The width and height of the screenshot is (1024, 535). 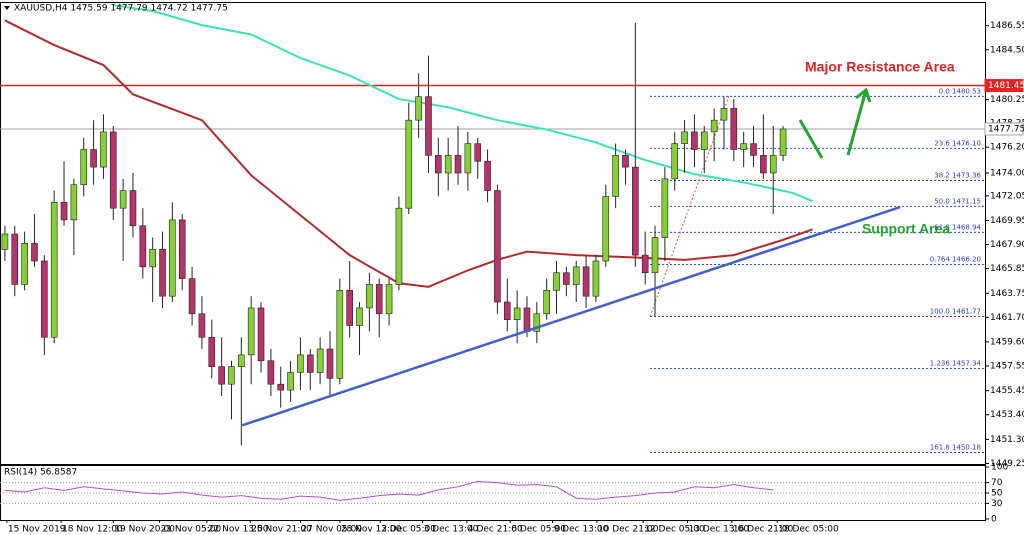 I want to click on fib-label: 100.0 1461.77, so click(x=955, y=311).